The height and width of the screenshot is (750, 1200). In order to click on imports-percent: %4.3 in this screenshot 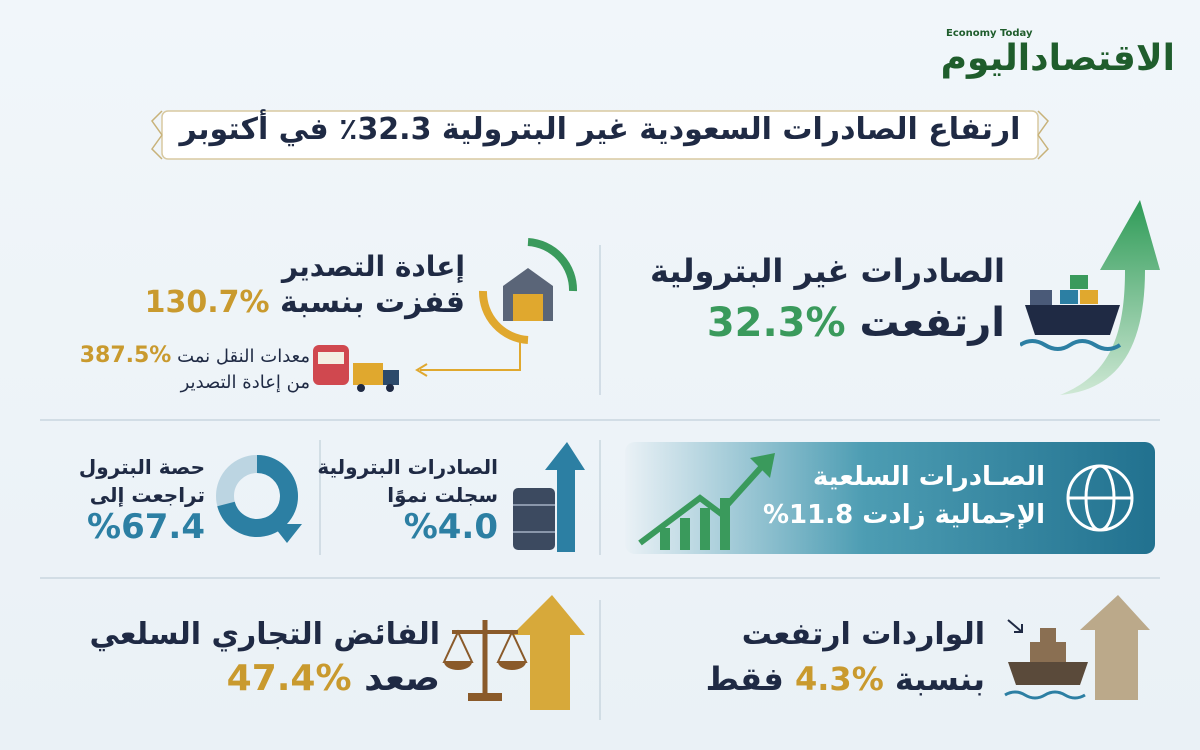, I will do `click(839, 679)`.